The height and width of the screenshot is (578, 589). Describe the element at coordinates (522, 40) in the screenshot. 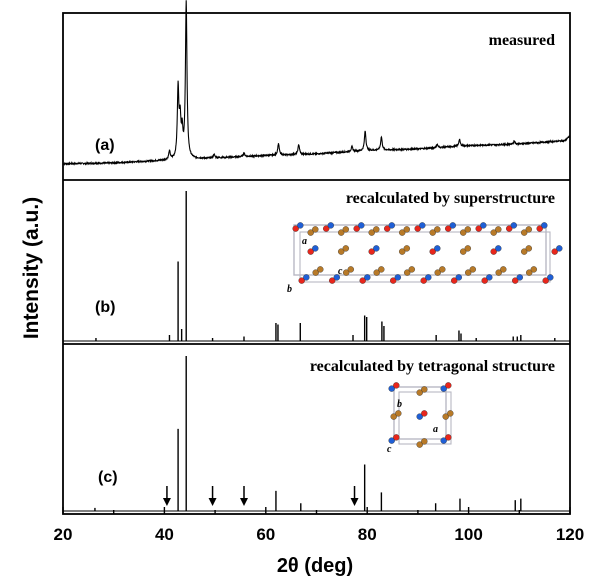

I see `panel-a-title: measured` at that location.